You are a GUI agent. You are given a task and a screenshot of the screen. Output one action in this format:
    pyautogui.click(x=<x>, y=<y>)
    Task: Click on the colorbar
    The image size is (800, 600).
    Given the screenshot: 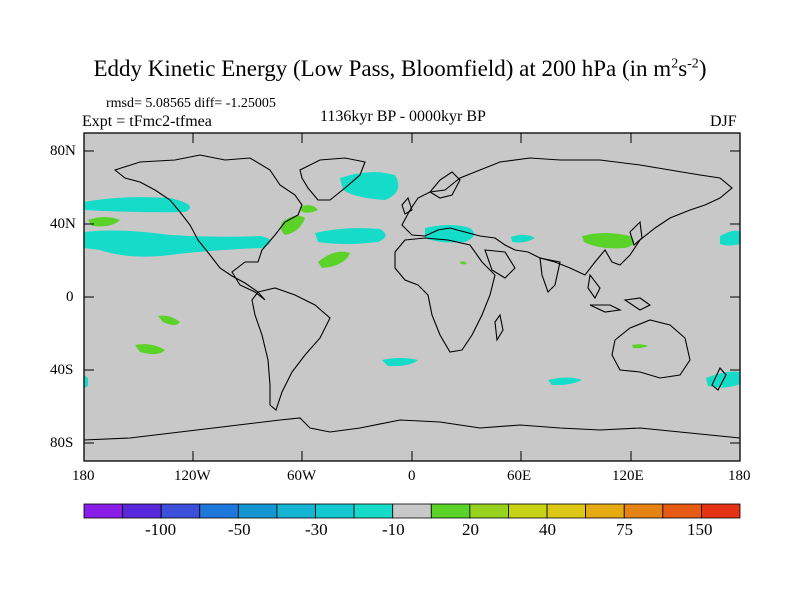 What is the action you would take?
    pyautogui.click(x=412, y=511)
    